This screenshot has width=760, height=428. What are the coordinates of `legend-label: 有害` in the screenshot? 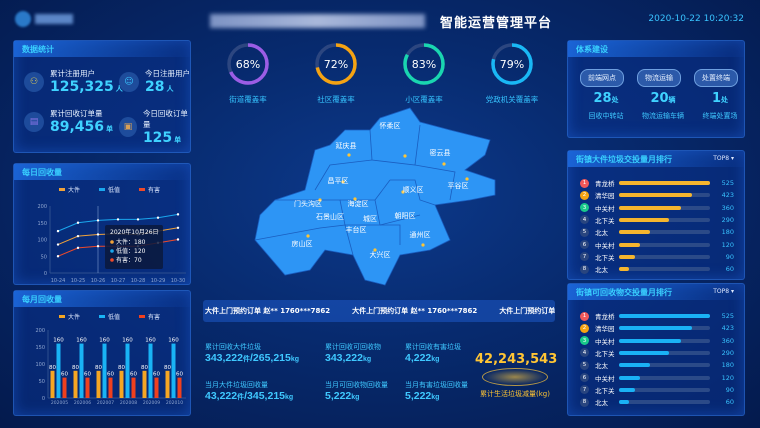 It's located at (154, 190).